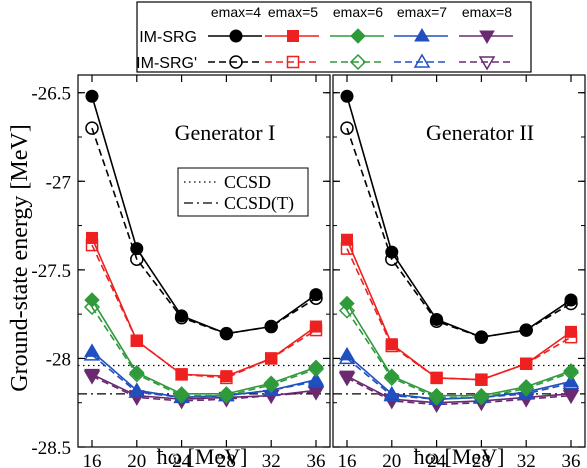  What do you see at coordinates (459, 378) in the screenshot?
I see `series-line-emax7-primed` at bounding box center [459, 378].